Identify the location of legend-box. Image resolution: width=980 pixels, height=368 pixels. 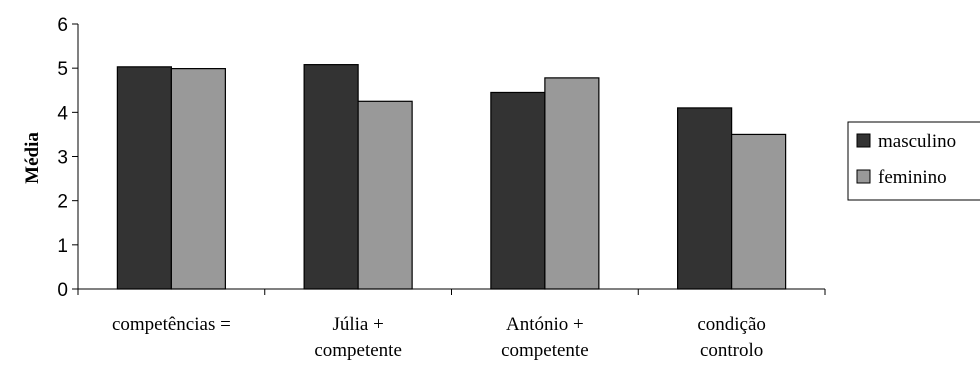
(913, 161).